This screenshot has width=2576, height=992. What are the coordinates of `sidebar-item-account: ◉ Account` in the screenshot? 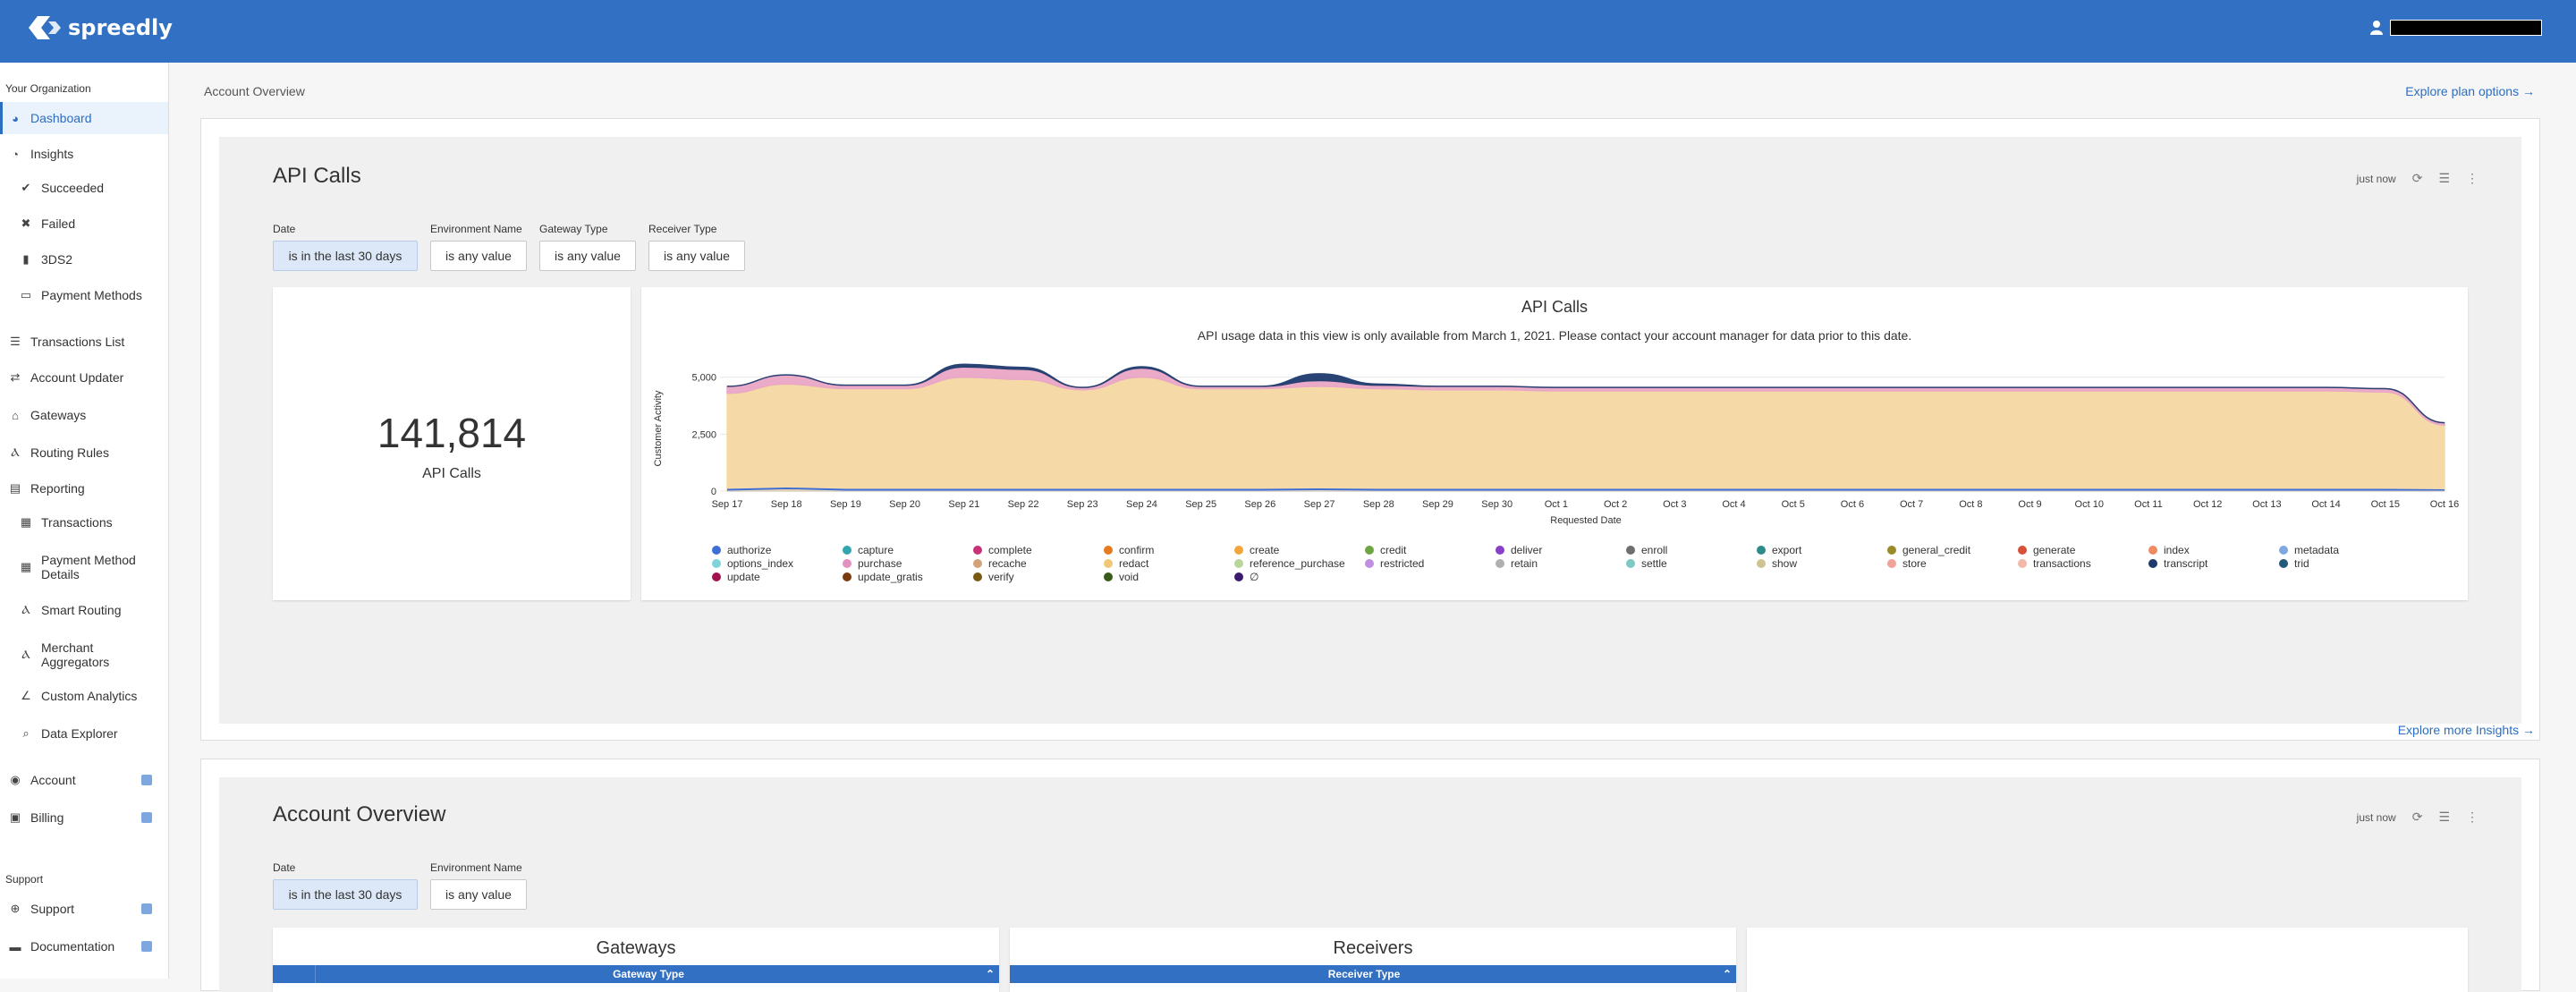 It's located at (84, 780).